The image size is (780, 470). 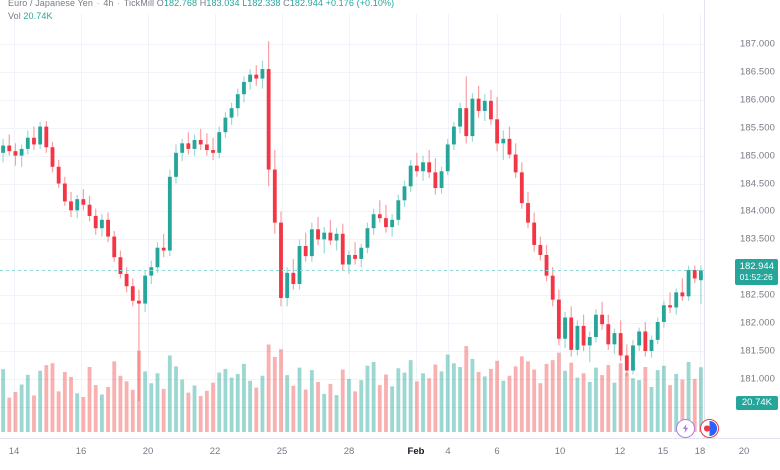 I want to click on legend-low-key: L, so click(x=245, y=4).